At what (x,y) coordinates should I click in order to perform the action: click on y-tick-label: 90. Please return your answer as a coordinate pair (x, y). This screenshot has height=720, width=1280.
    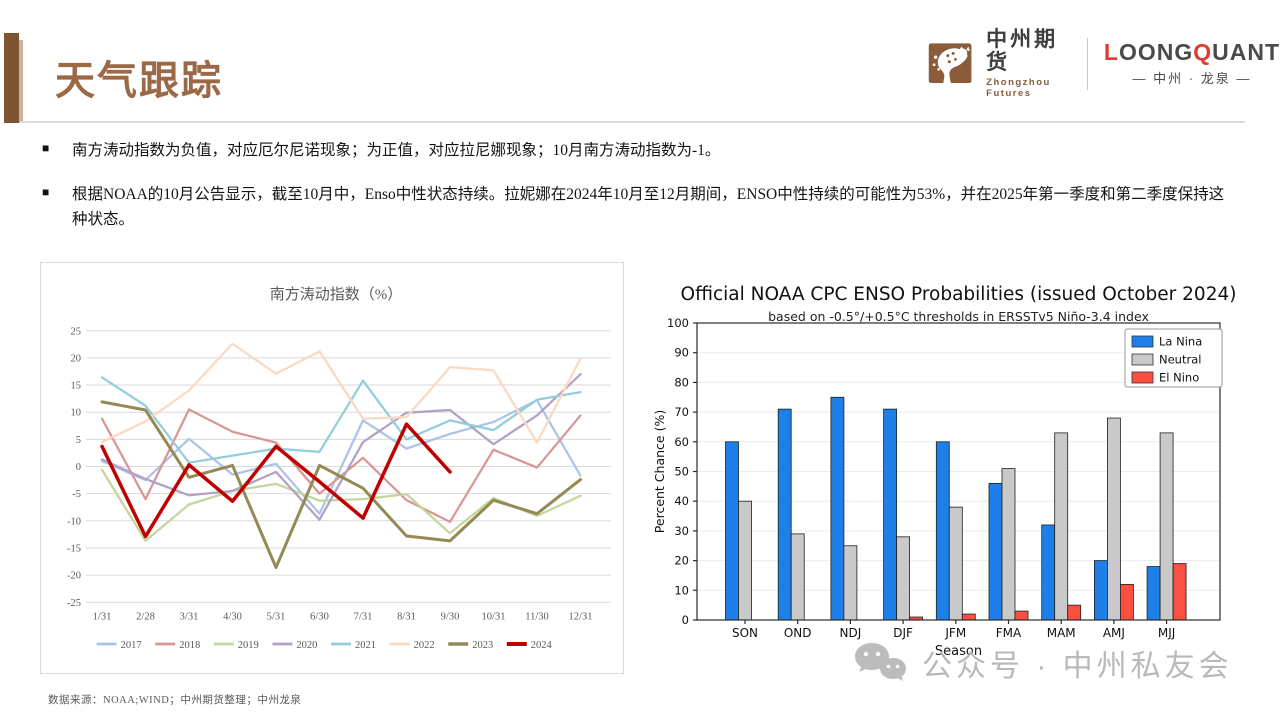
    Looking at the image, I should click on (681, 353).